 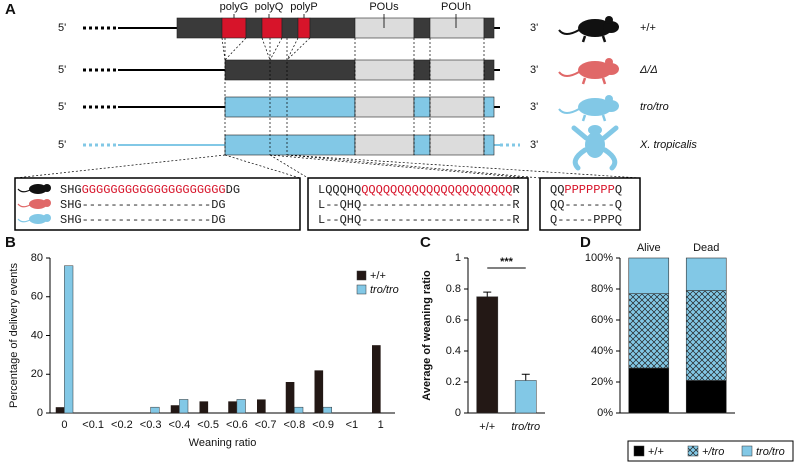 What do you see at coordinates (384, 7) in the screenshot?
I see `domain-label: POUs` at bounding box center [384, 7].